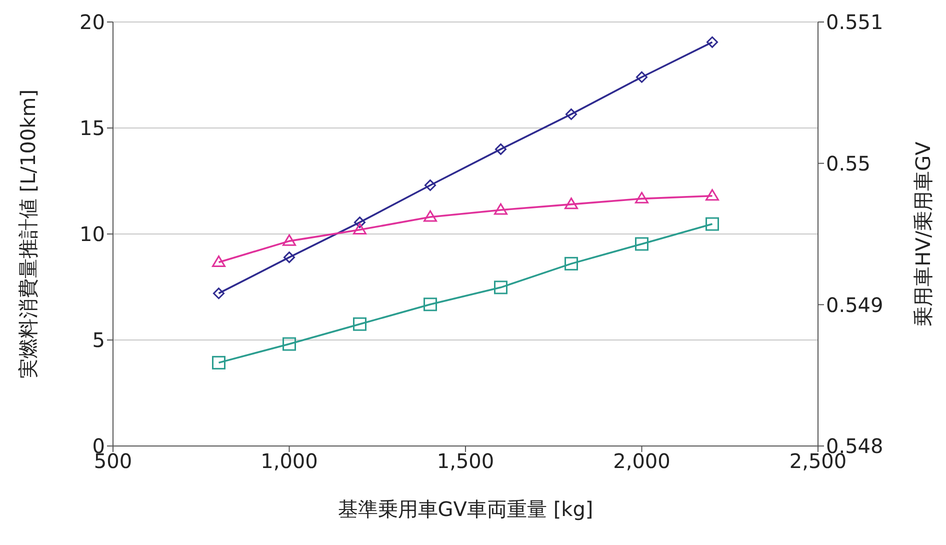  What do you see at coordinates (855, 304) in the screenshot?
I see `y2-tick-label: 0.549` at bounding box center [855, 304].